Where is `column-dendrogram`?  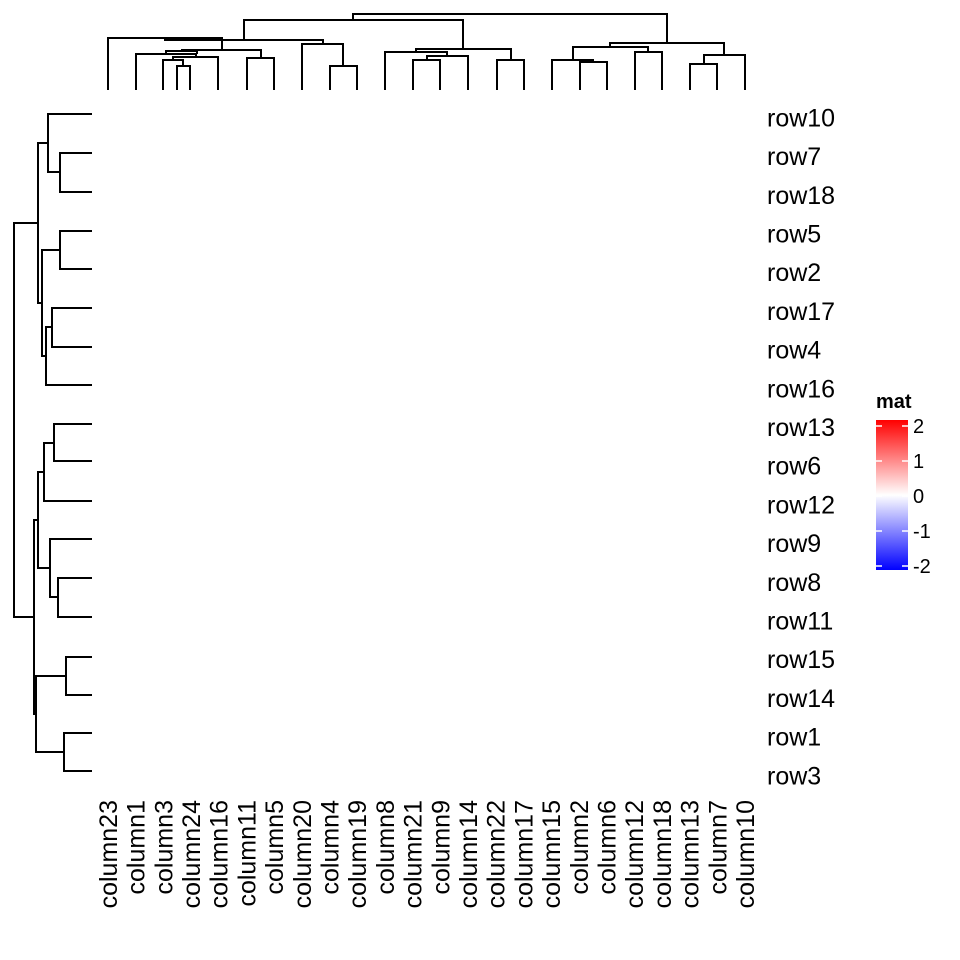
column-dendrogram is located at coordinates (426, 51).